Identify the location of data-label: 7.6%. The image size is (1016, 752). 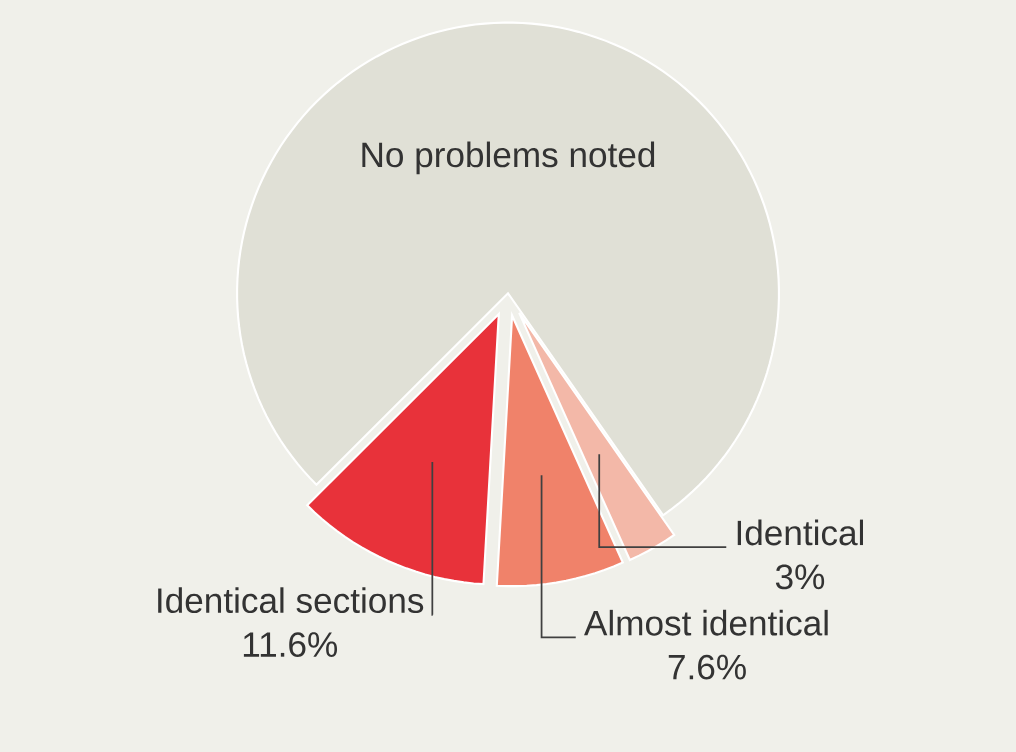
(707, 667).